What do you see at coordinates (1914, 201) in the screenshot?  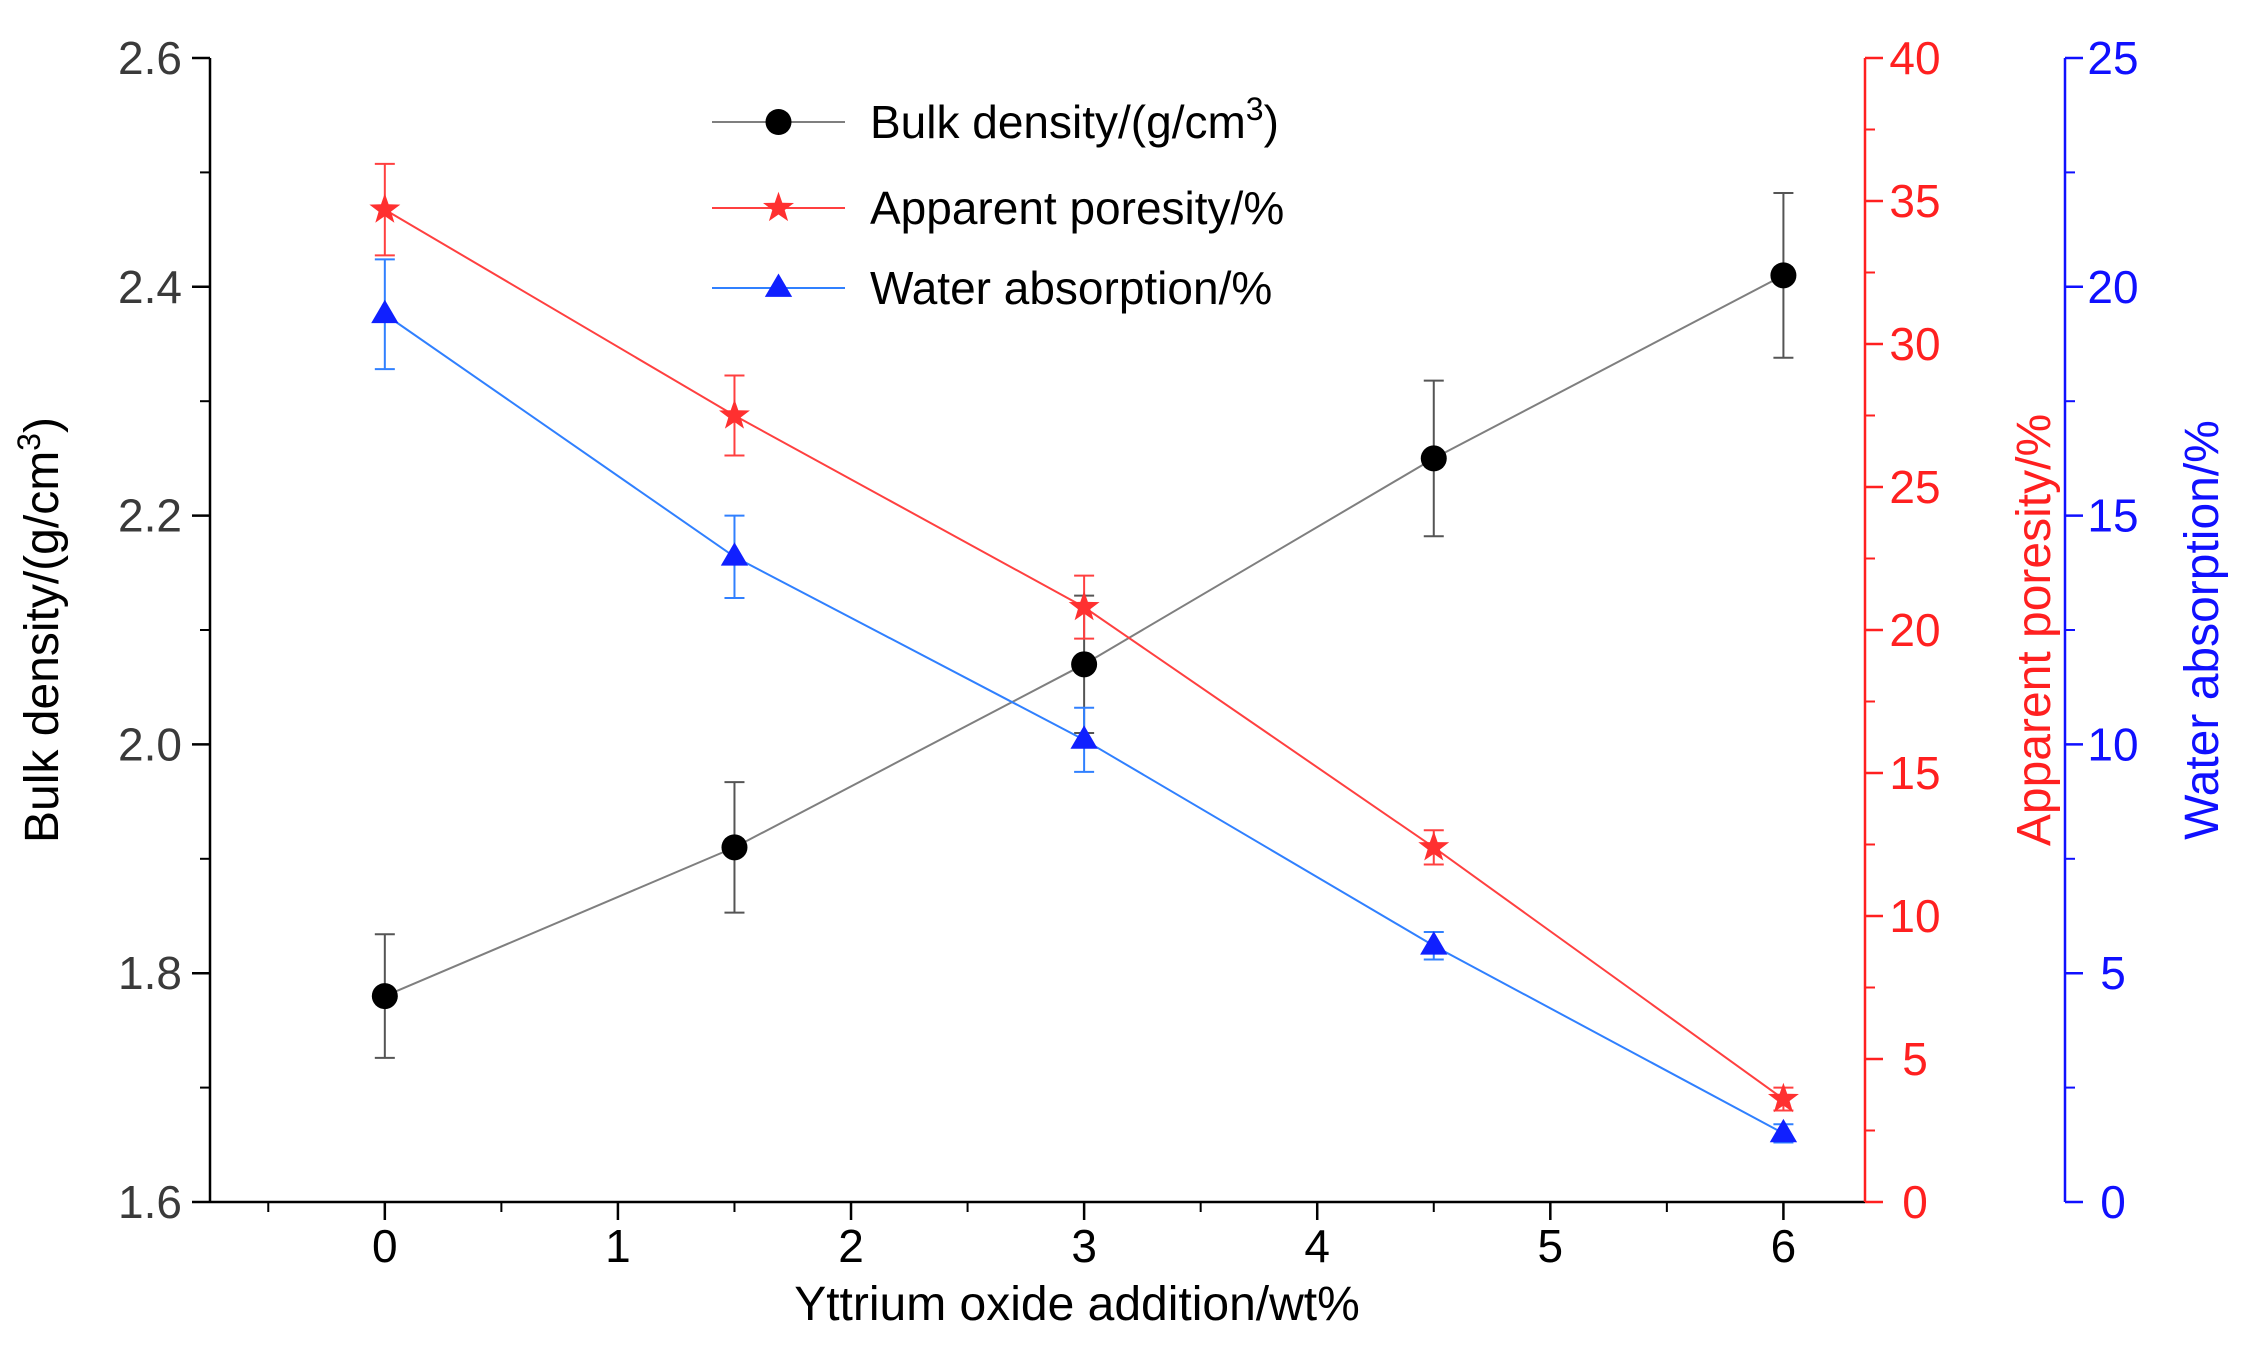 I see `right1-tick-label: 35` at bounding box center [1914, 201].